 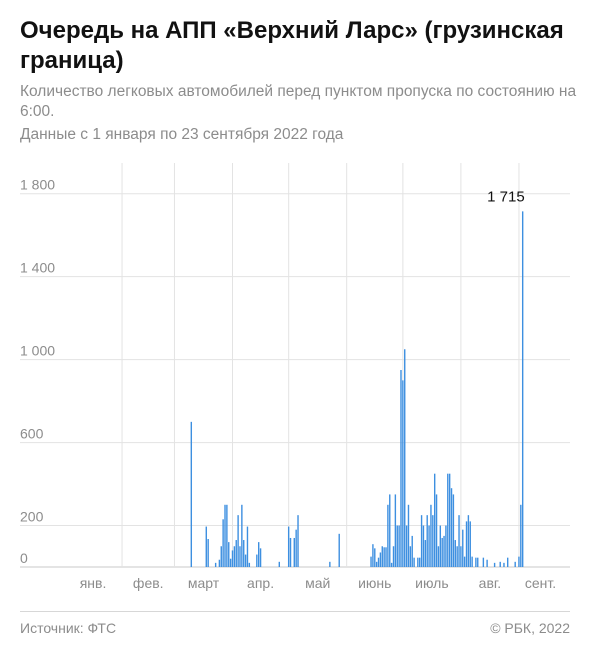 What do you see at coordinates (32, 434) in the screenshot?
I see `y-tick-label: 600` at bounding box center [32, 434].